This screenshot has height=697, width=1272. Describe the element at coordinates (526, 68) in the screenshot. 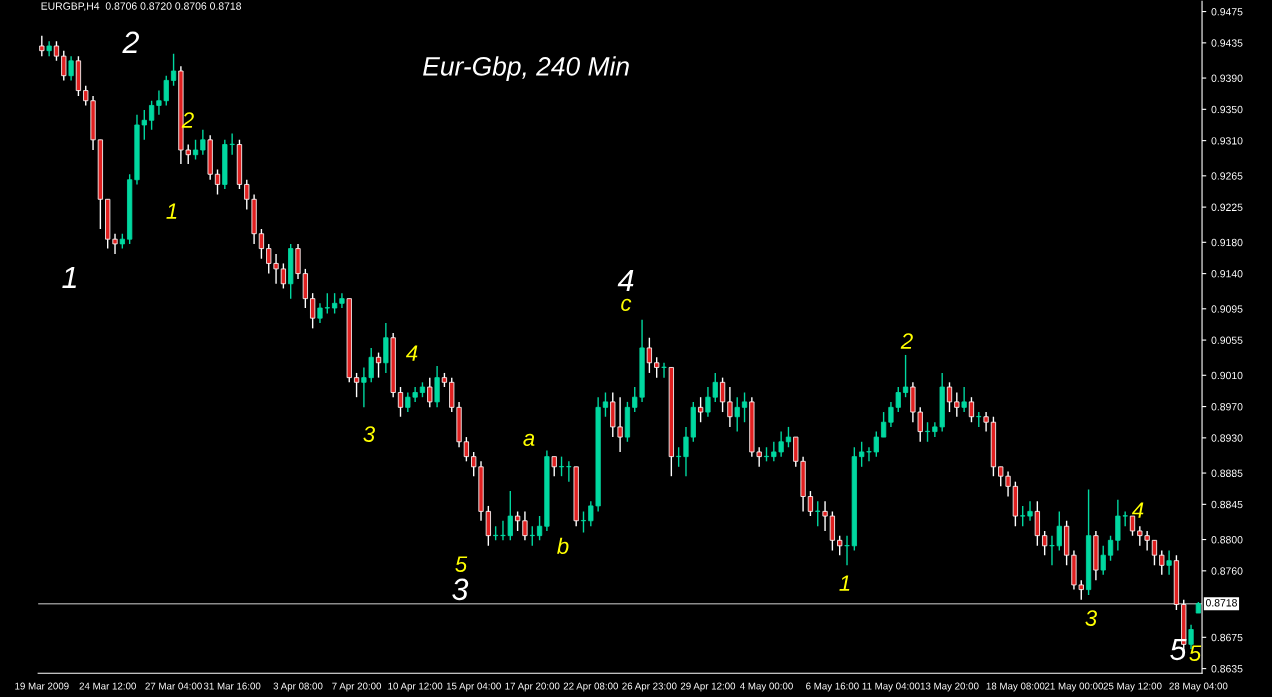

I see `text: Eur-Gbp, 240 Min` at that location.